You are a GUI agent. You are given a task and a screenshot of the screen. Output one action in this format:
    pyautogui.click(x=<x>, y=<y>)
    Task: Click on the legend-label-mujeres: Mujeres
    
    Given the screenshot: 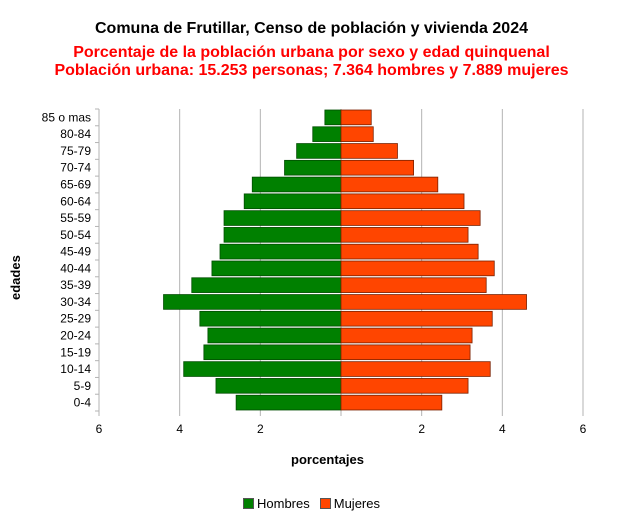 What is the action you would take?
    pyautogui.click(x=356, y=503)
    